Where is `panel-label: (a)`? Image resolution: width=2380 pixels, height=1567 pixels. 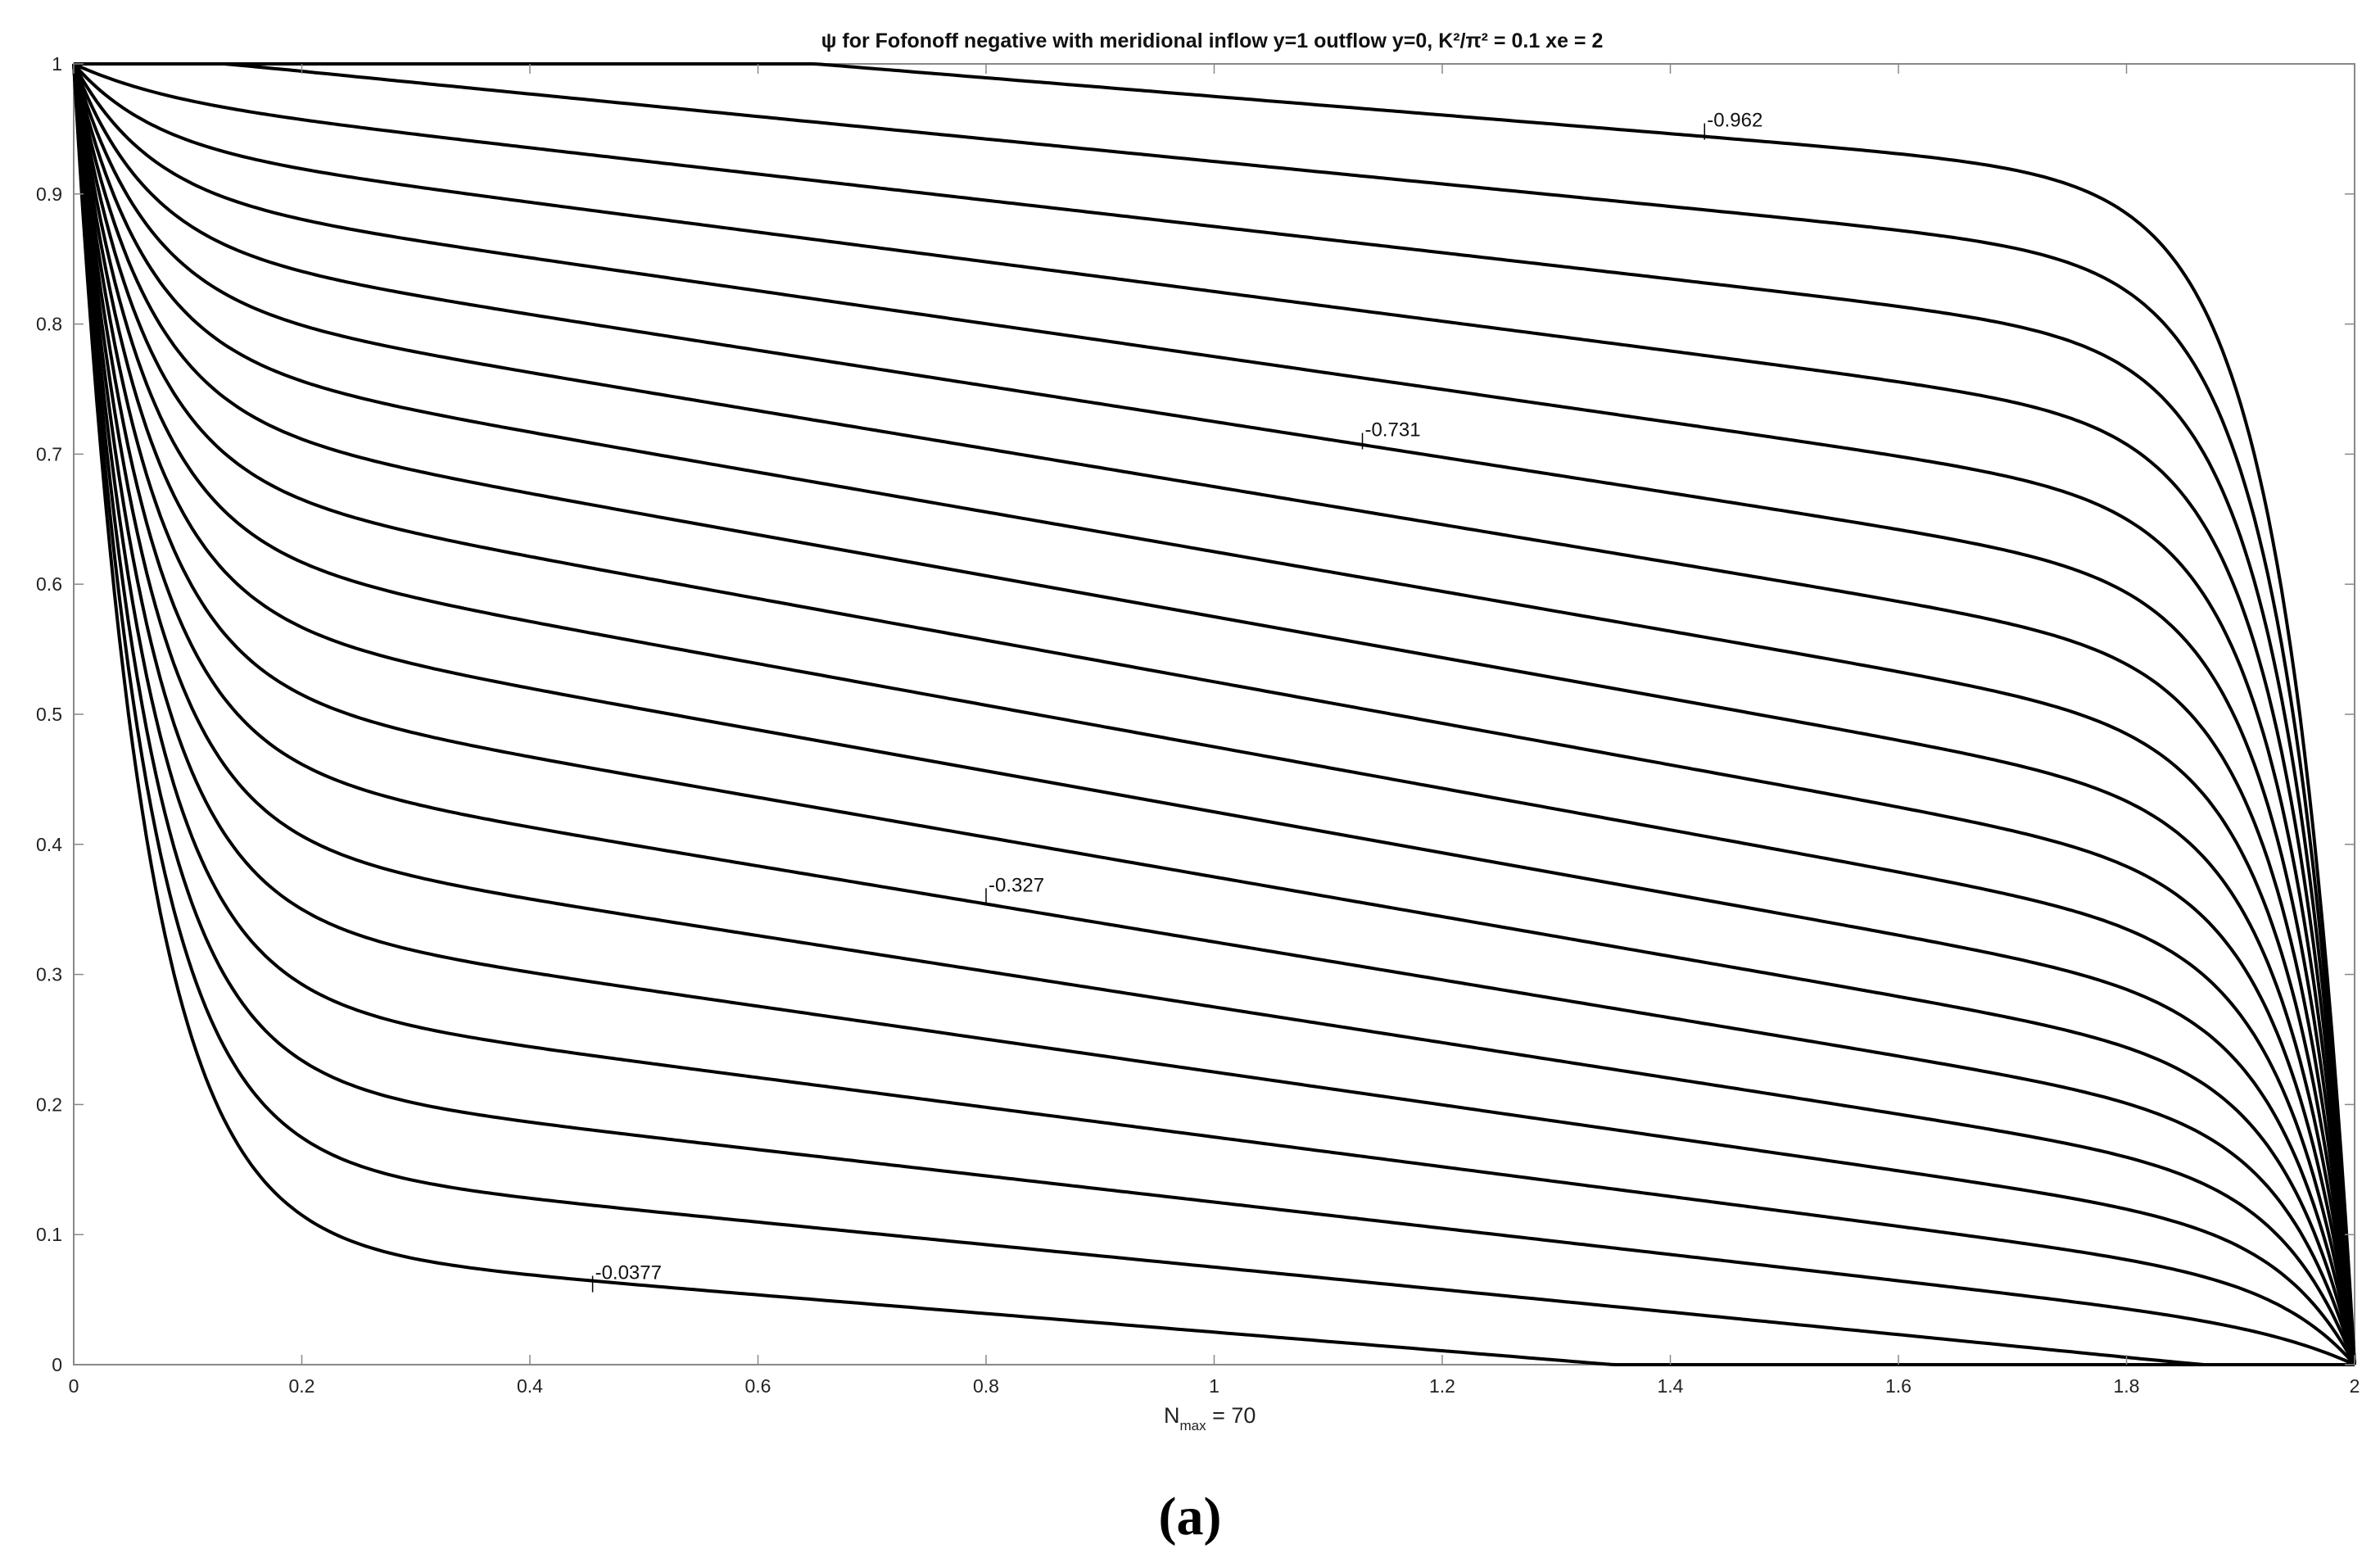 panel-label: (a) is located at coordinates (1191, 1517).